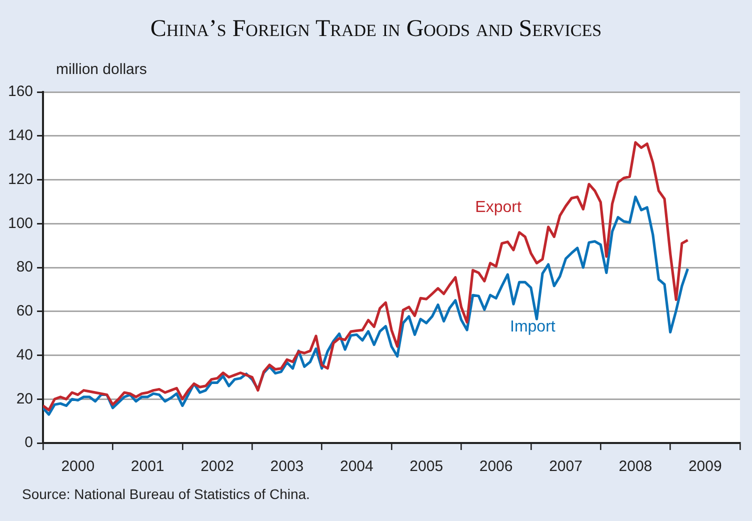  What do you see at coordinates (21, 91) in the screenshot?
I see `y-tick-label: 160` at bounding box center [21, 91].